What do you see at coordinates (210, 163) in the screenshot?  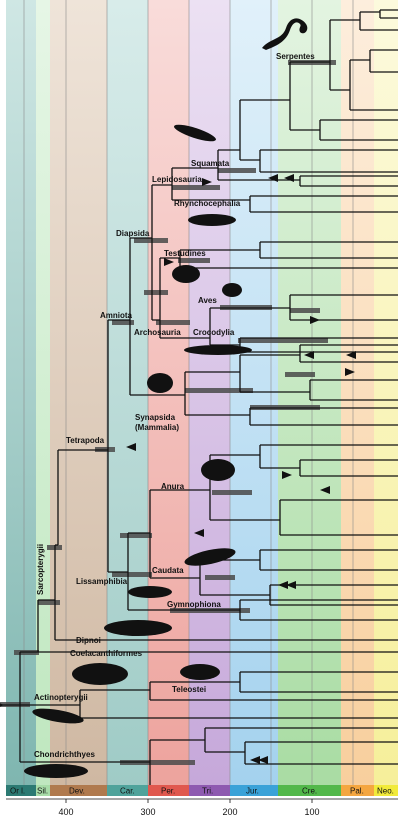 I see `clade-label: Squamata` at bounding box center [210, 163].